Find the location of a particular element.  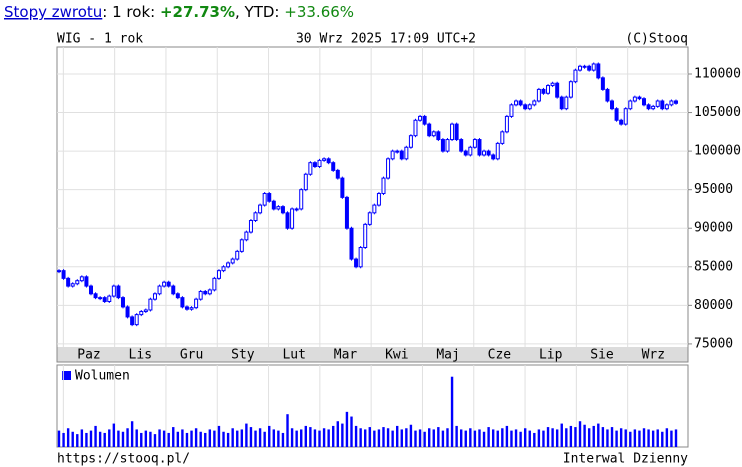

ytd-label: , YTD: is located at coordinates (257, 12).